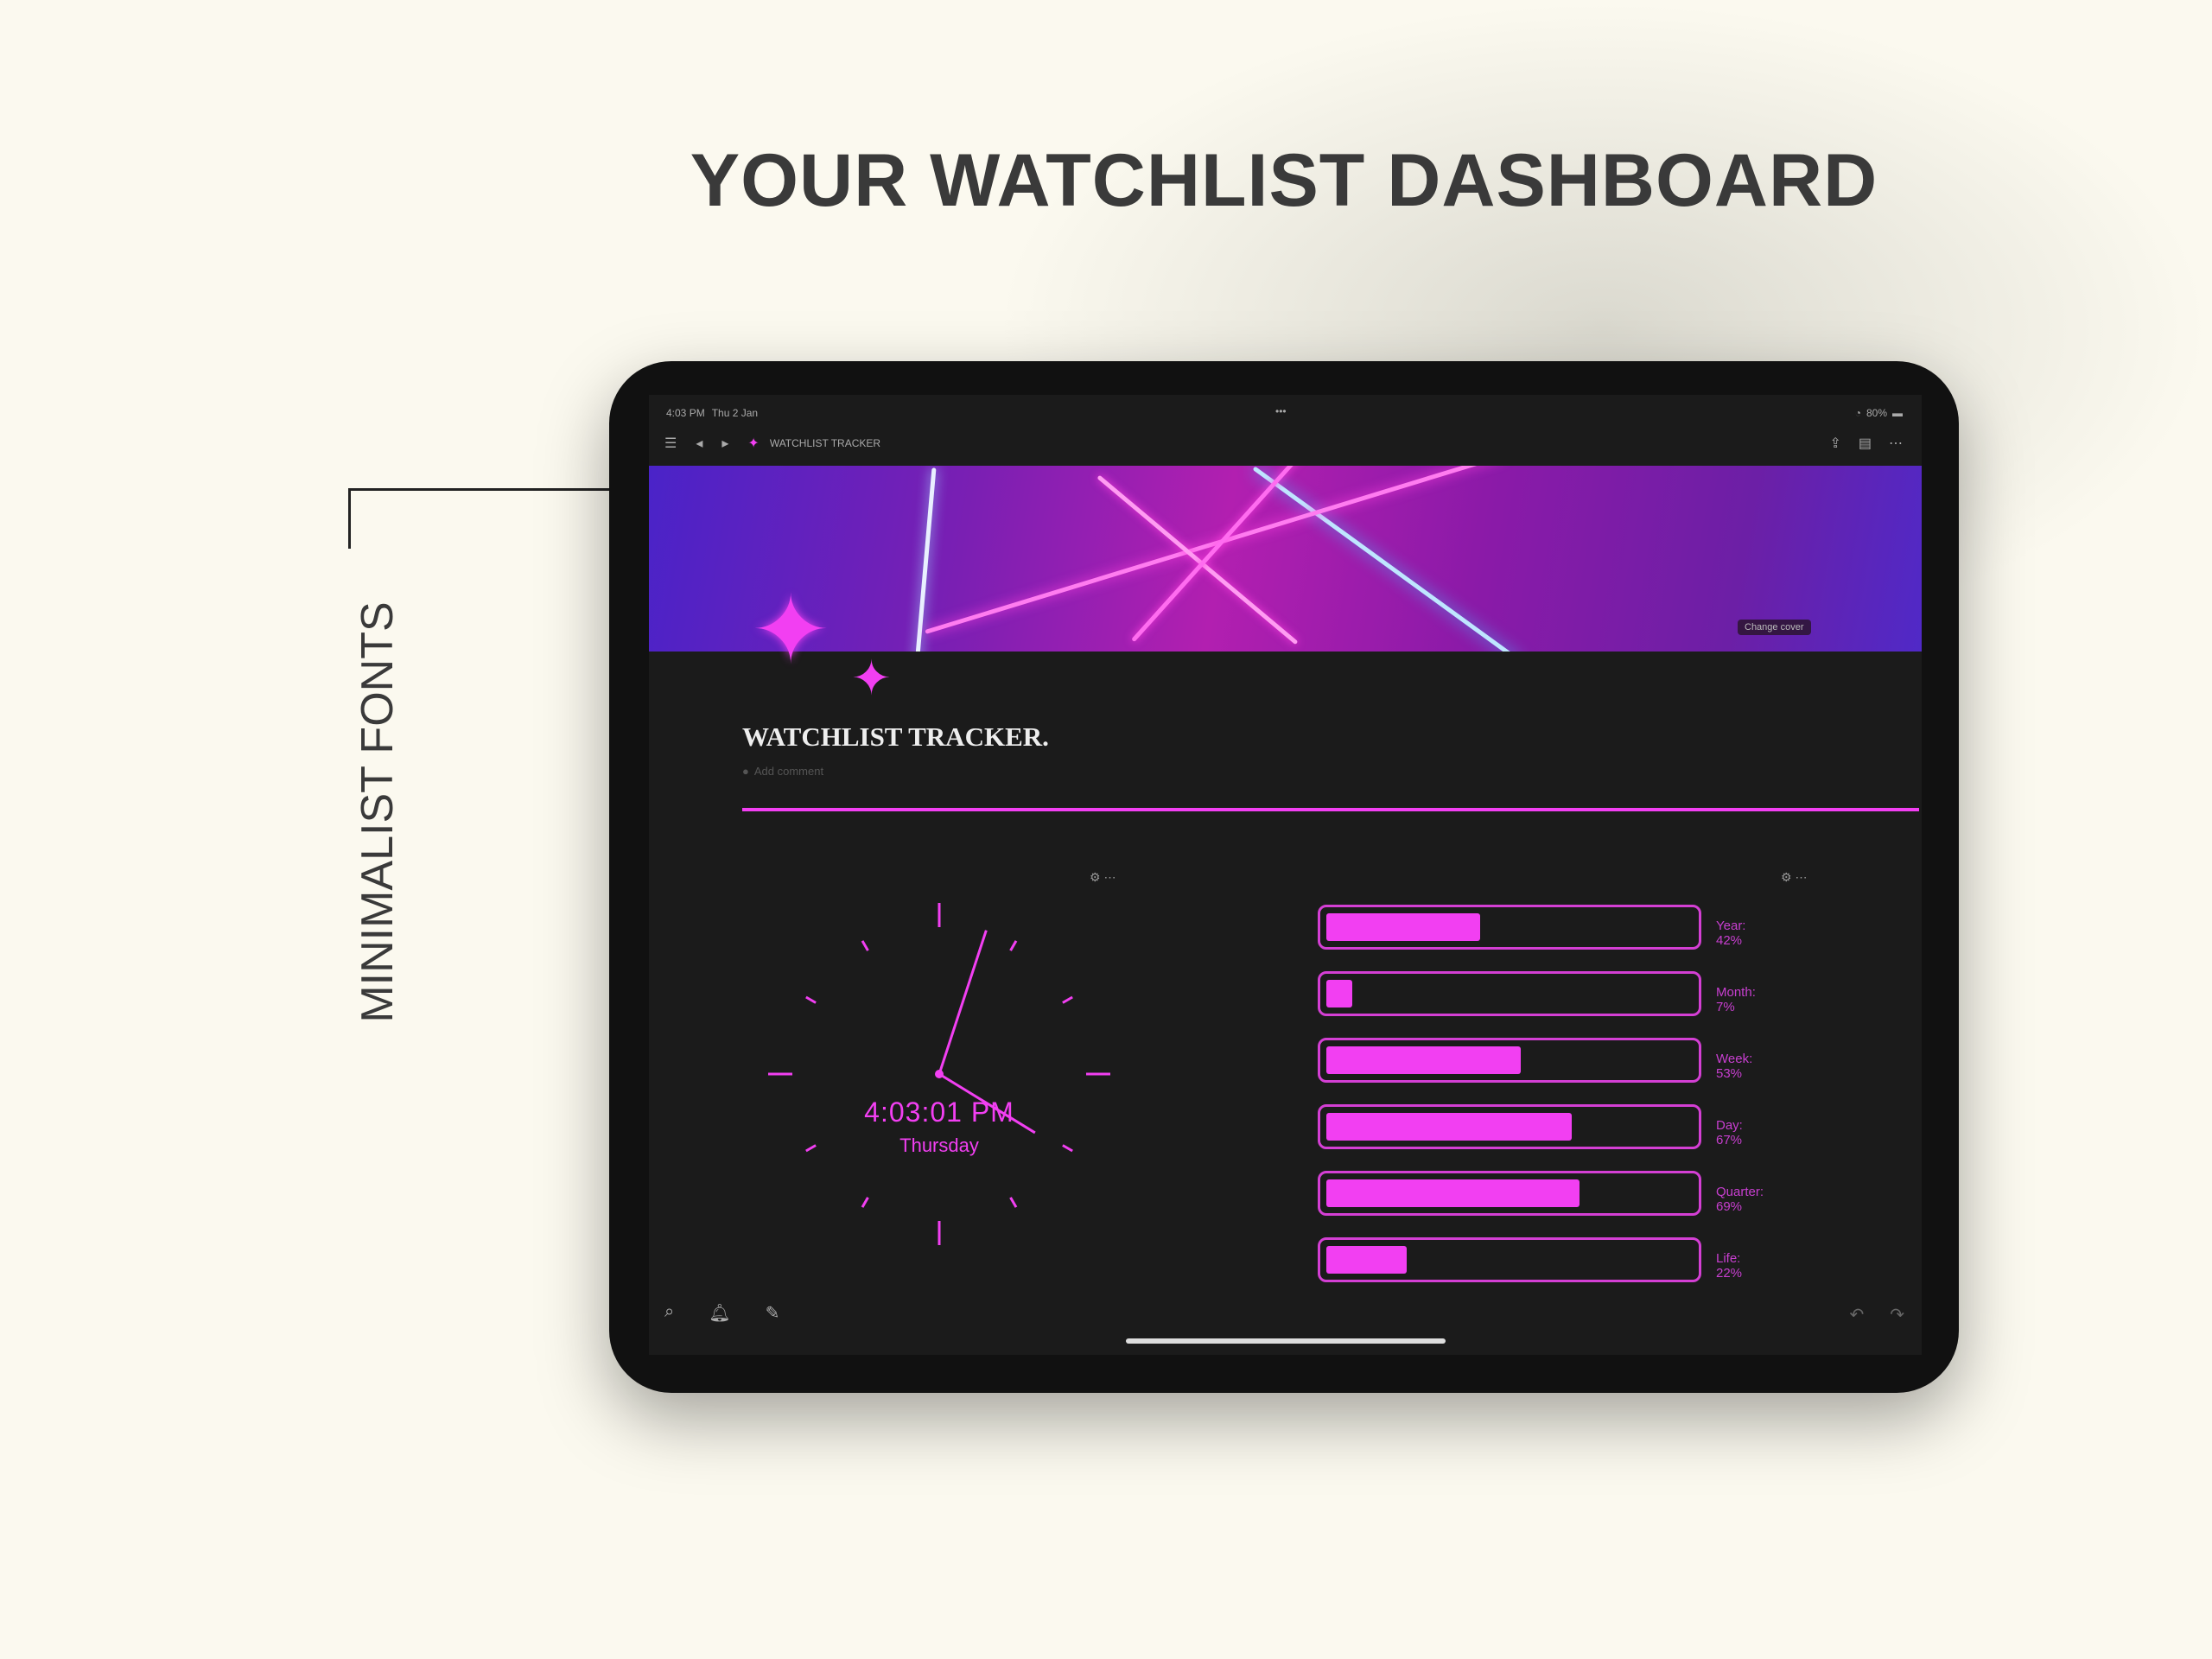 This screenshot has width=2212, height=1659. What do you see at coordinates (1734, 1066) in the screenshot?
I see `progress-label: Week: 53%` at bounding box center [1734, 1066].